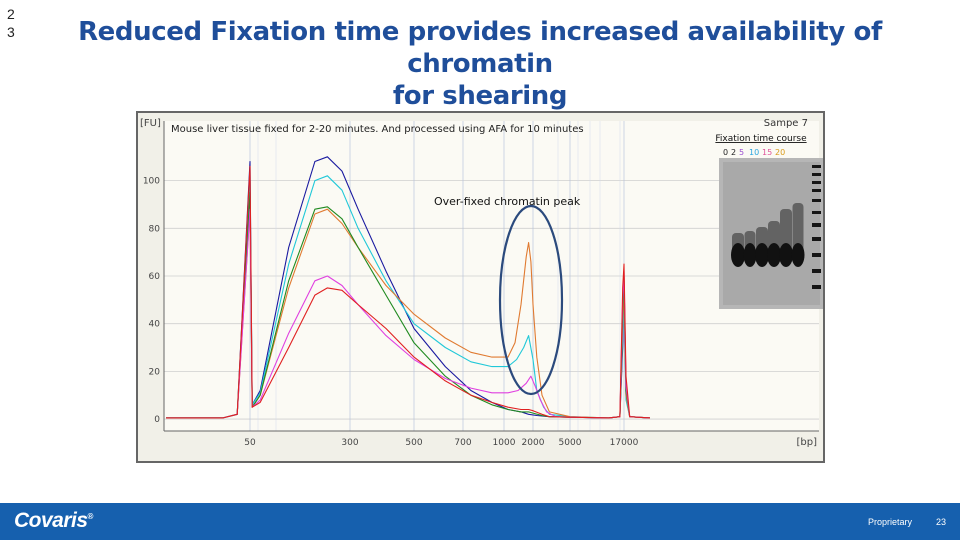  Describe the element at coordinates (250, 443) in the screenshot. I see `x-tick-label: 50` at that location.